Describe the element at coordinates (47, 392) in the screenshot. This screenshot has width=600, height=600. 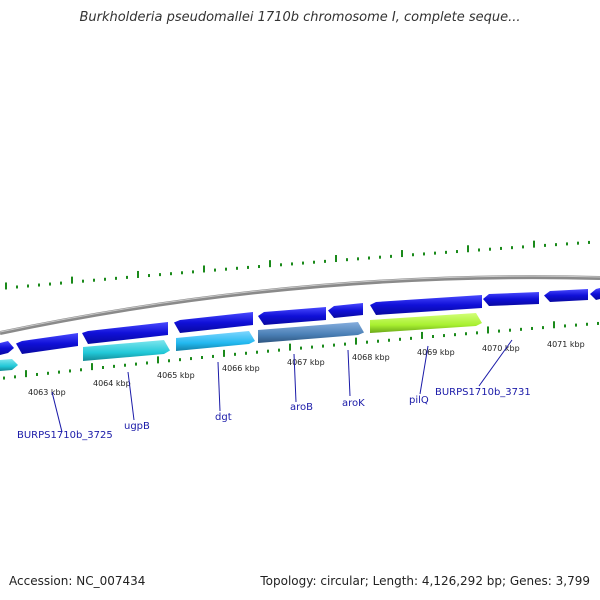
I see `scale-label: 4063 kbp` at that location.